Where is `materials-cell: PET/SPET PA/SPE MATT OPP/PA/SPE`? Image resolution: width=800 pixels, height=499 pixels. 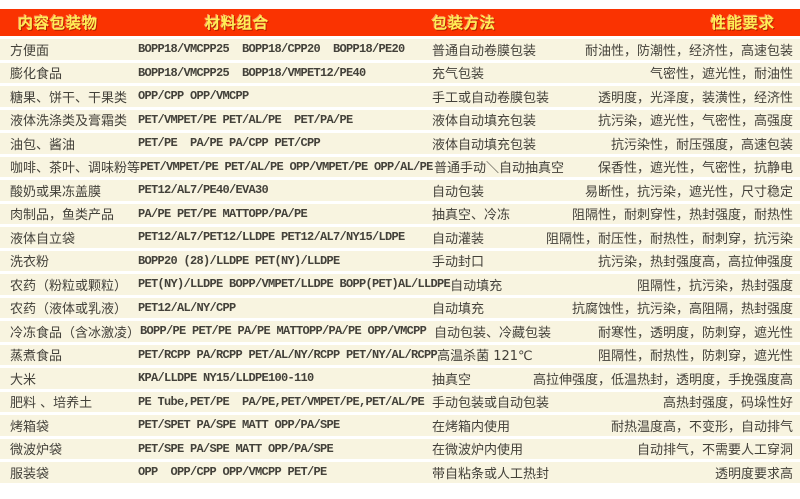
materials-cell: PET/SPET PA/SPE MATT OPP/PA/SPE is located at coordinates (239, 425).